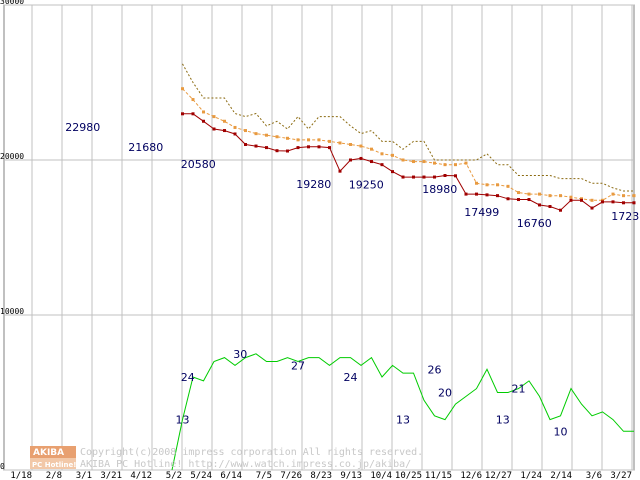 Image resolution: width=640 pixels, height=480 pixels. Describe the element at coordinates (53, 452) in the screenshot. I see `logo-box-top` at that location.